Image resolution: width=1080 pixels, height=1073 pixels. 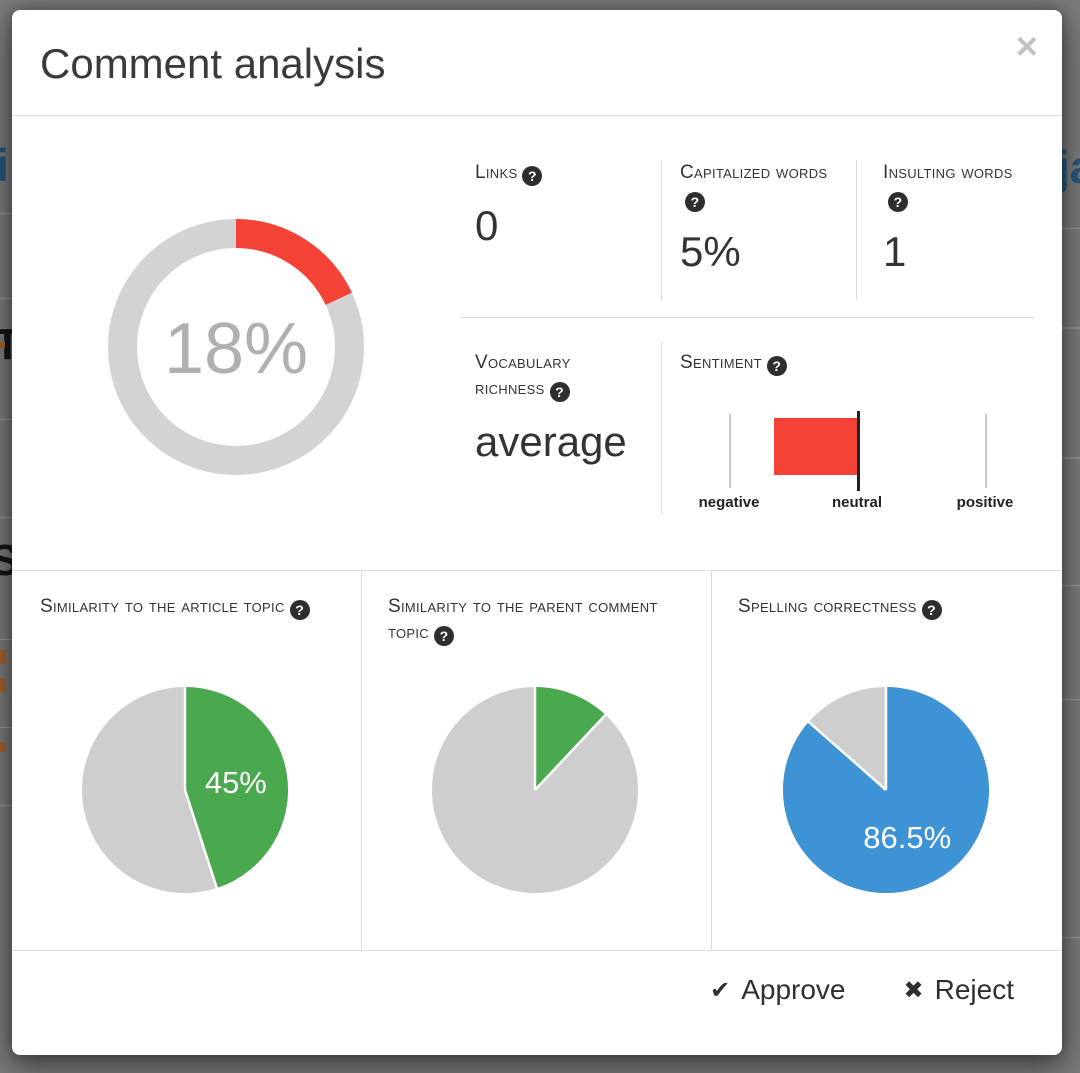 What do you see at coordinates (523, 377) in the screenshot?
I see `stat-vocabulary-richness-label: Vocabulary richness?` at bounding box center [523, 377].